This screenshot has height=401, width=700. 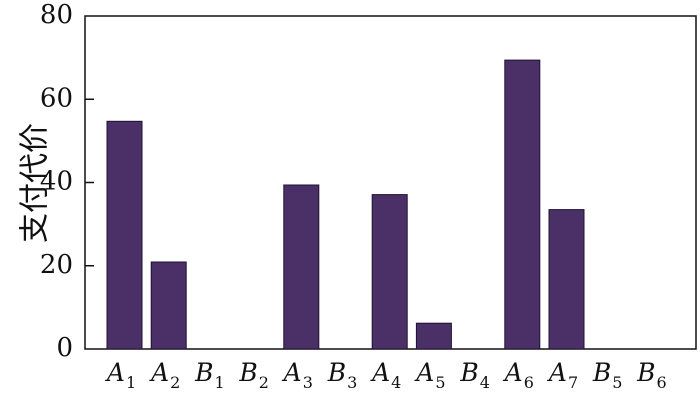 I want to click on x-tick-label: A5, so click(x=429, y=375).